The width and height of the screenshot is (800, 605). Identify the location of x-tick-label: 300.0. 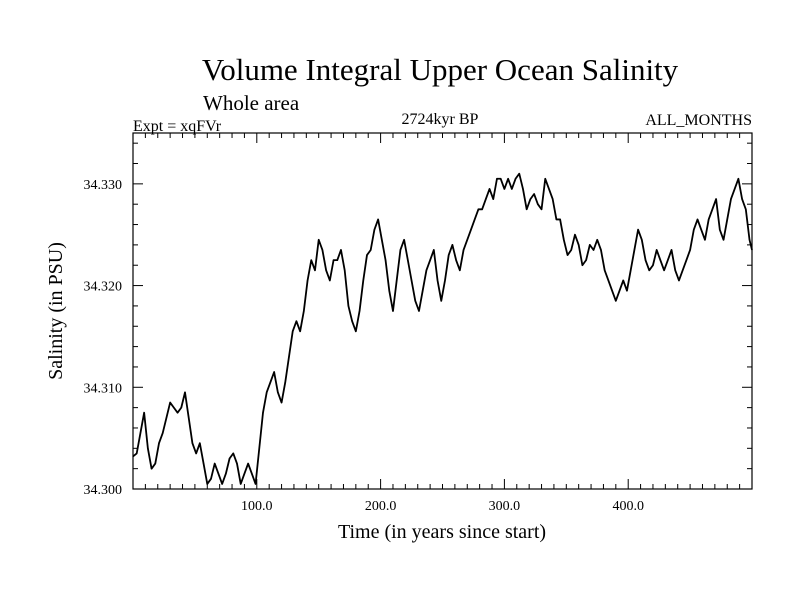
(505, 506).